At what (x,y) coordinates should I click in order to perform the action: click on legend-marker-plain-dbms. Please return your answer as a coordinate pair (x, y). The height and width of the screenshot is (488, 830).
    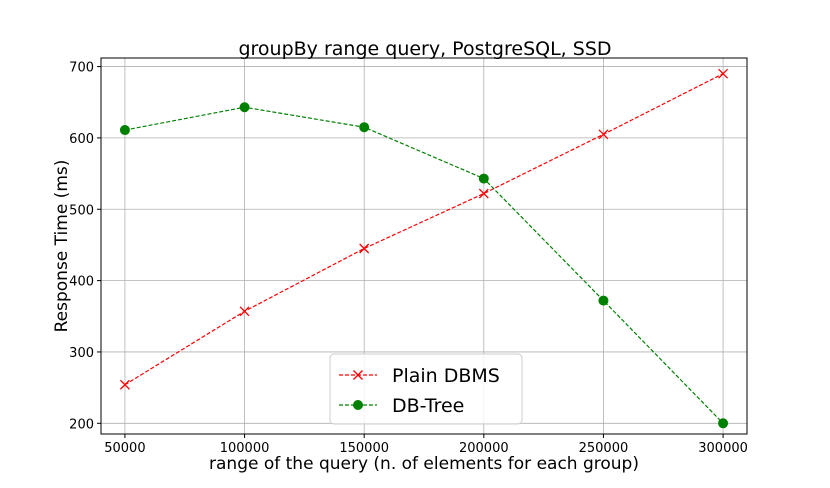
    Looking at the image, I should click on (358, 375).